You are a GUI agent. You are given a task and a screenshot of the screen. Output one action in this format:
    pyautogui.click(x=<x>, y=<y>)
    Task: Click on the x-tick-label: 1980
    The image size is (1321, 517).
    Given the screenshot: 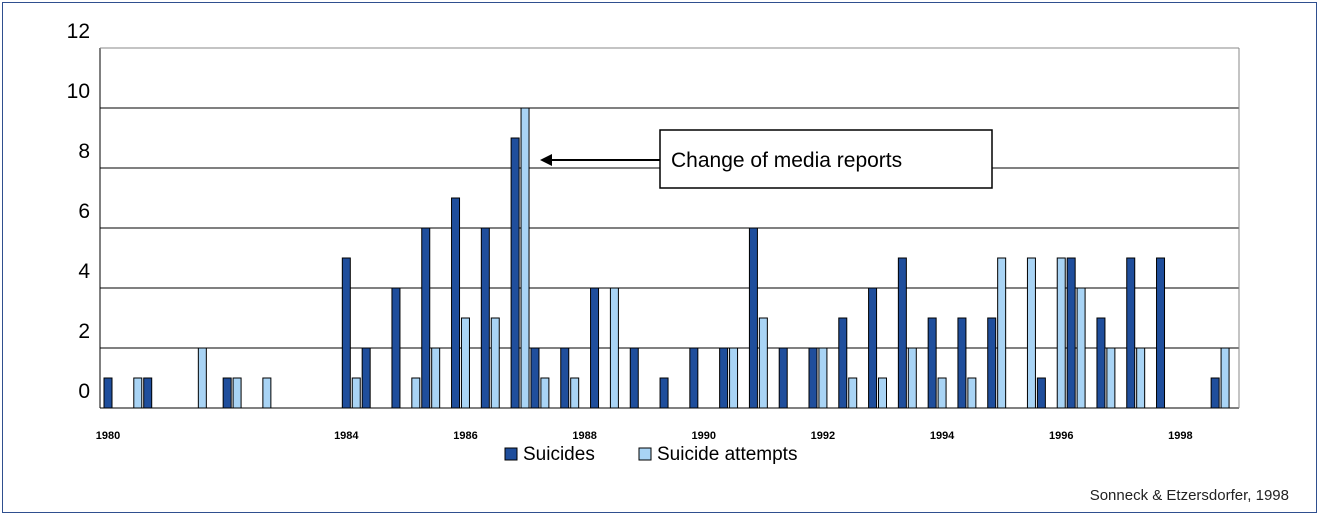 What is the action you would take?
    pyautogui.click(x=108, y=436)
    